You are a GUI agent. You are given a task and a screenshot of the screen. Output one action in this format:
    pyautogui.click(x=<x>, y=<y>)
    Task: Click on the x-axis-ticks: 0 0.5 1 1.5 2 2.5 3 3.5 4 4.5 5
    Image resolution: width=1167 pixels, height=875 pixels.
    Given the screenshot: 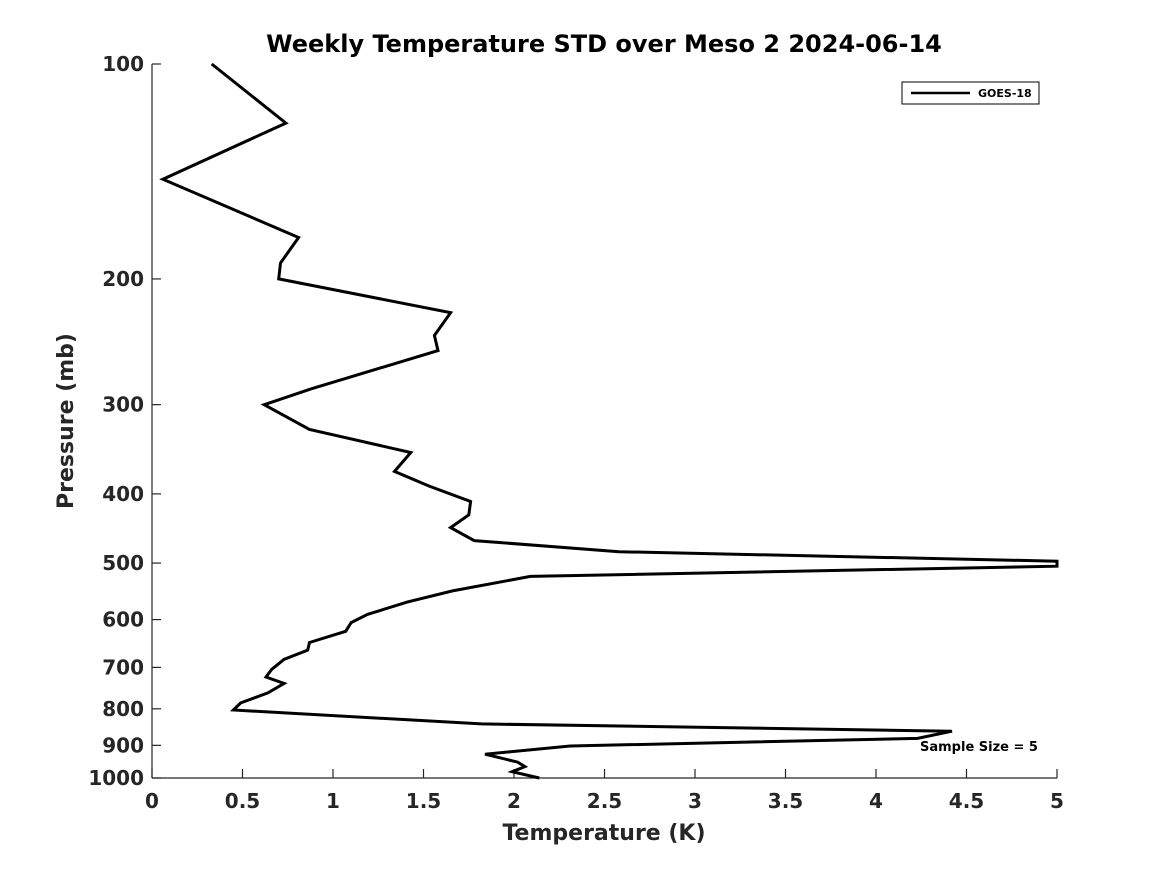 What is the action you would take?
    pyautogui.click(x=604, y=791)
    